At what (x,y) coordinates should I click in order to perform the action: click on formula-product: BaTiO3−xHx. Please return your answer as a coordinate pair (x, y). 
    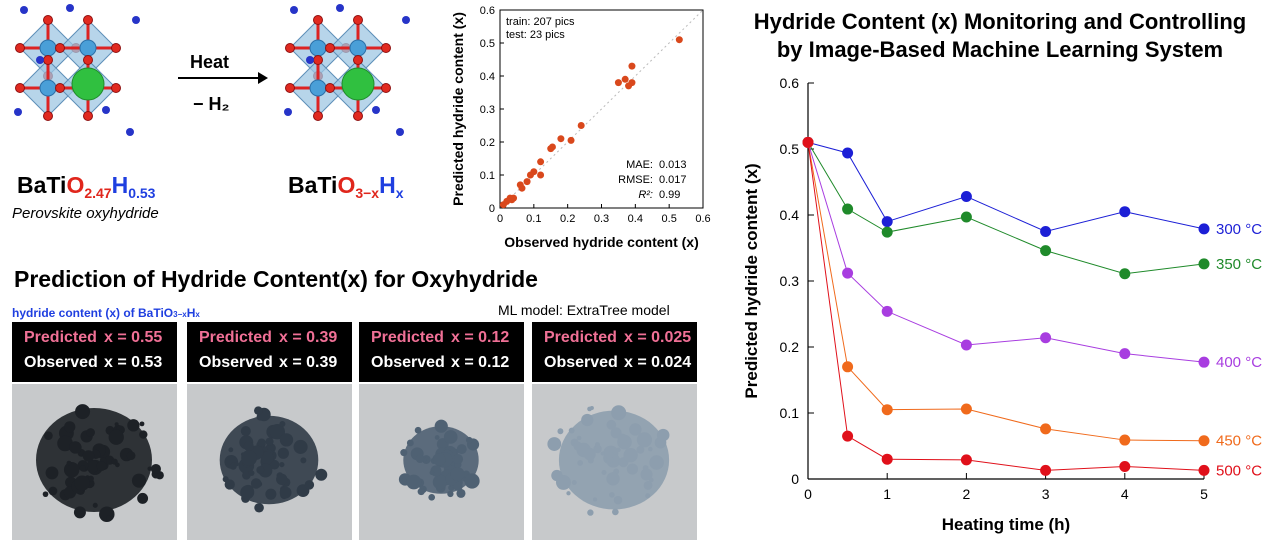
    Looking at the image, I should click on (346, 186).